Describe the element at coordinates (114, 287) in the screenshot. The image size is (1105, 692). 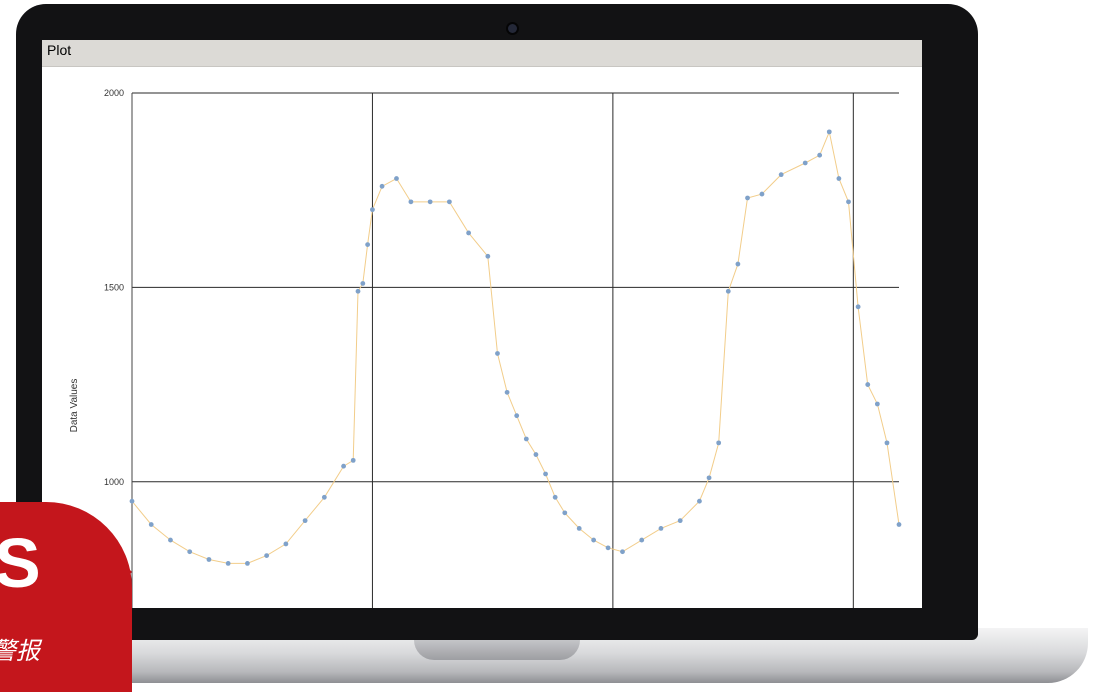
I see `y-tick-label: 1500` at that location.